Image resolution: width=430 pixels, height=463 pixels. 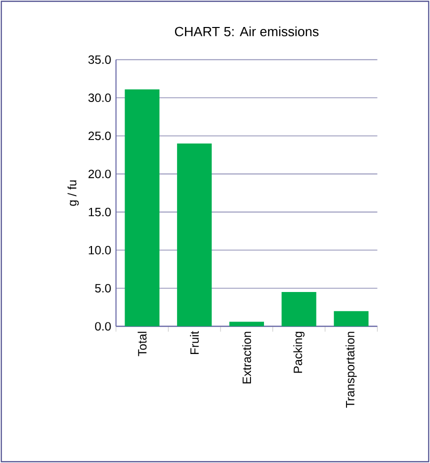 What do you see at coordinates (299, 352) in the screenshot?
I see `x-tick-label: Packing` at bounding box center [299, 352].